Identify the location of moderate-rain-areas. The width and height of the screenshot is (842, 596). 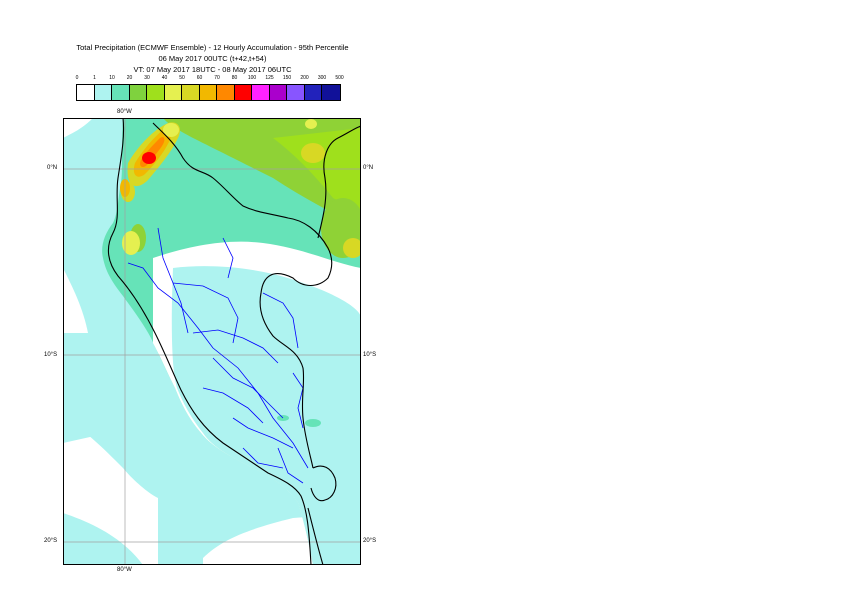
(241, 272).